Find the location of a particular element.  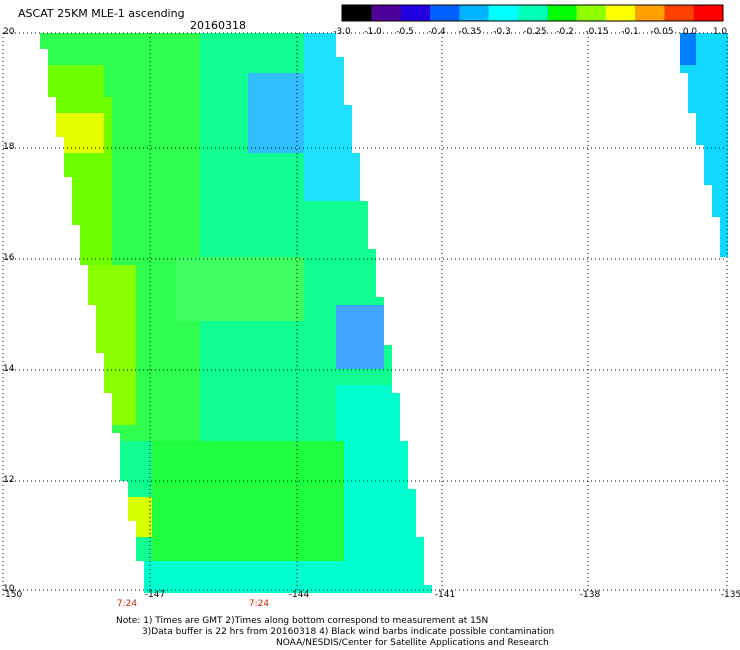

colorbar-label: -0.15 is located at coordinates (597, 32).